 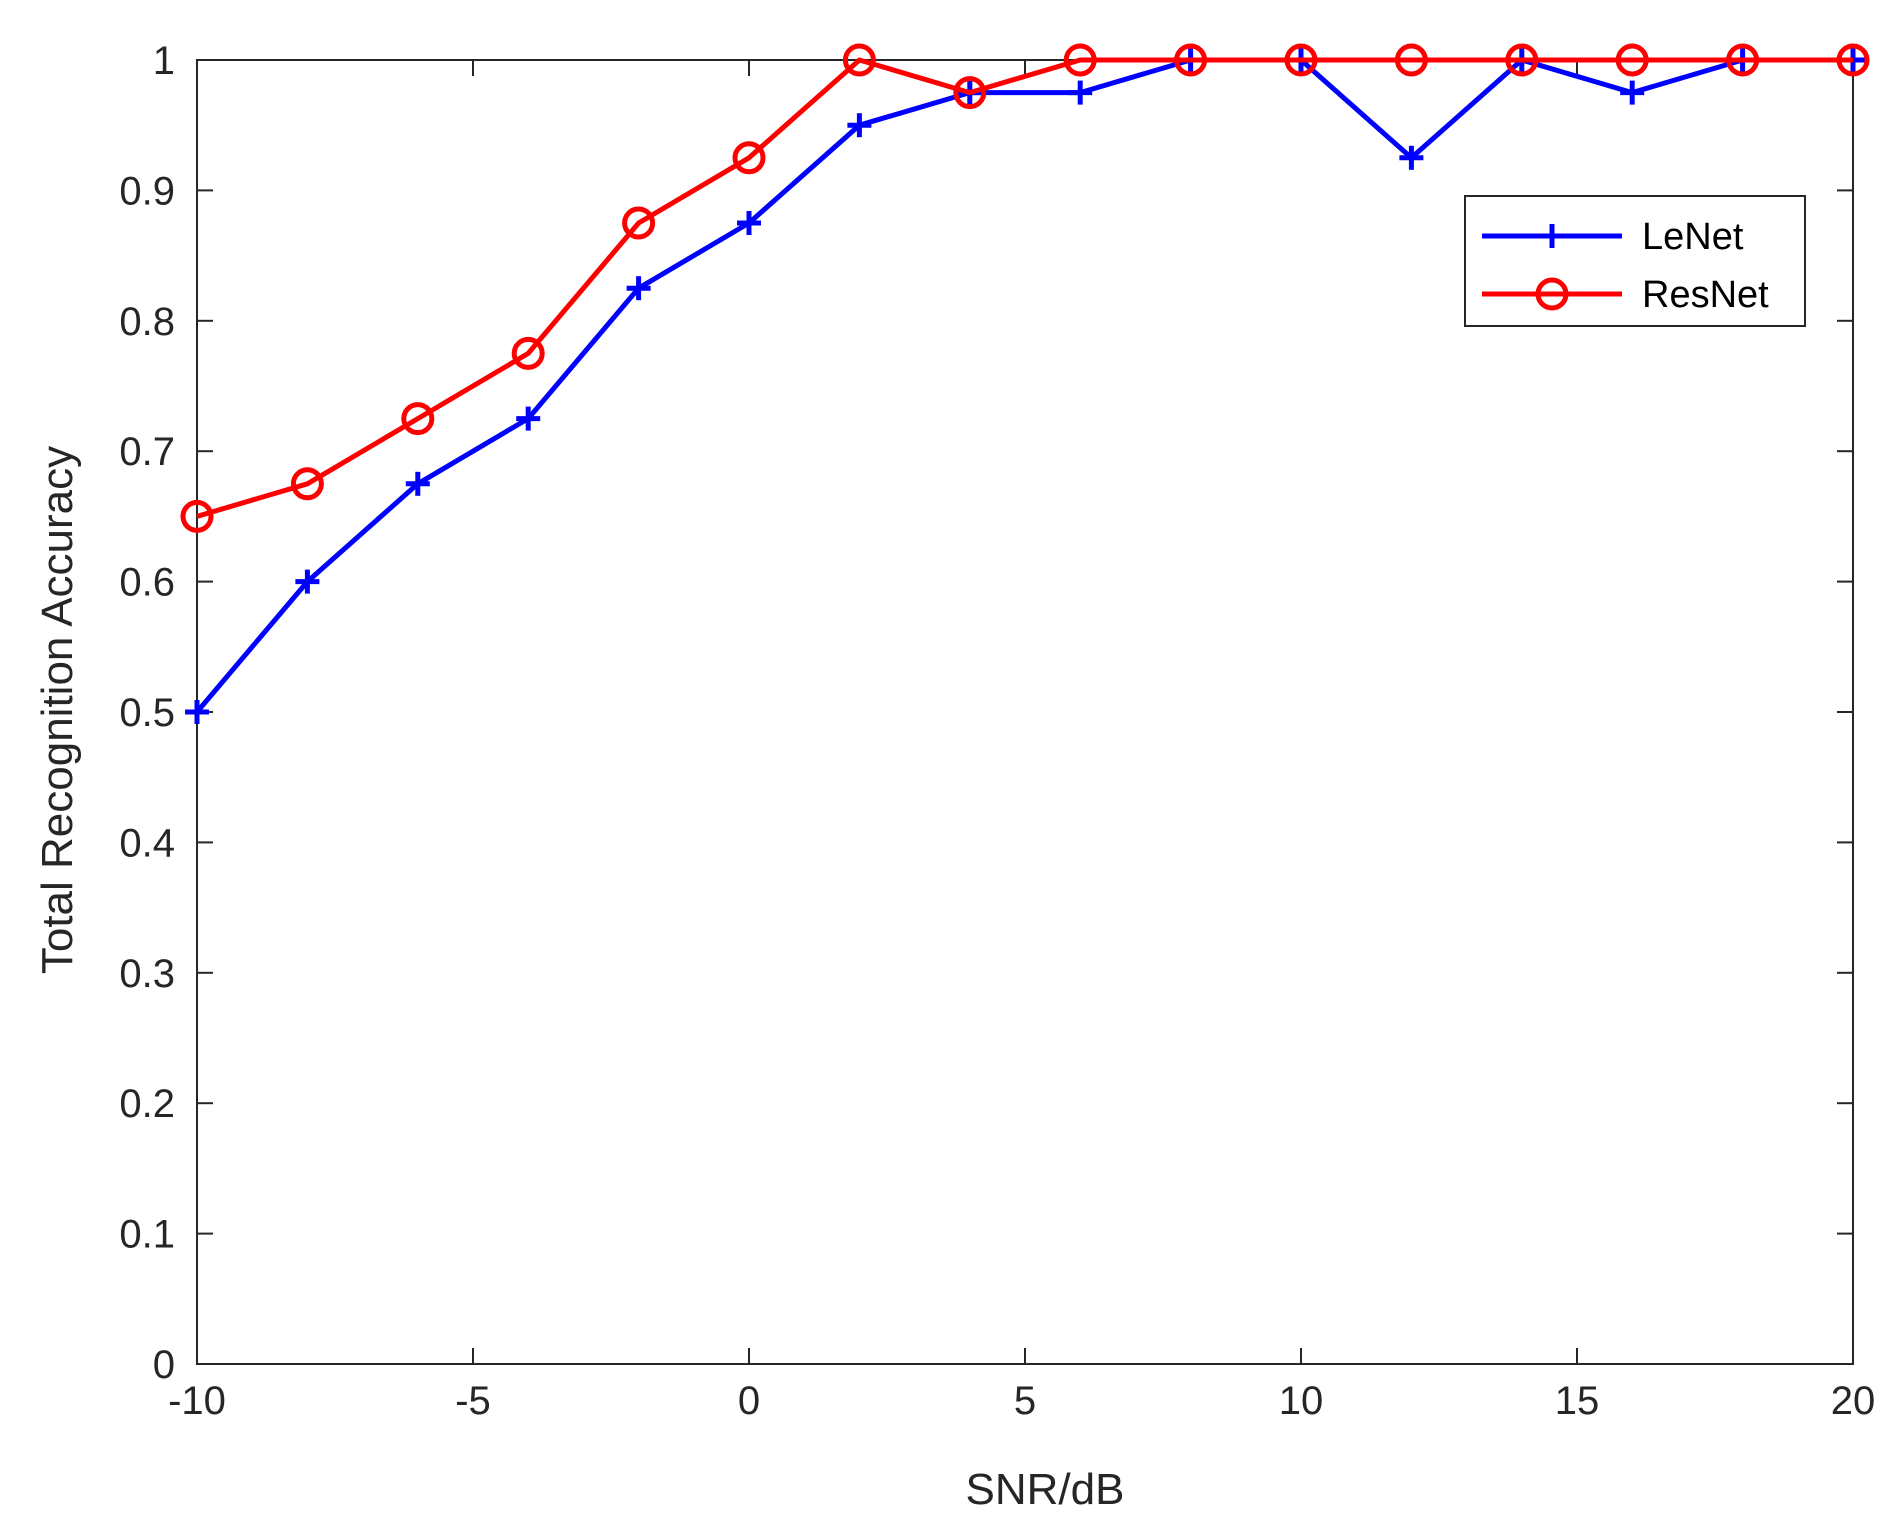 I want to click on y-tick-label: 0, so click(x=164, y=1365).